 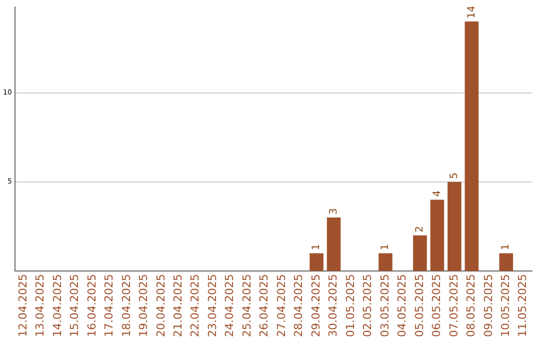 What do you see at coordinates (57, 306) in the screenshot?
I see `x-tick-label: 14.04.2025` at bounding box center [57, 306].